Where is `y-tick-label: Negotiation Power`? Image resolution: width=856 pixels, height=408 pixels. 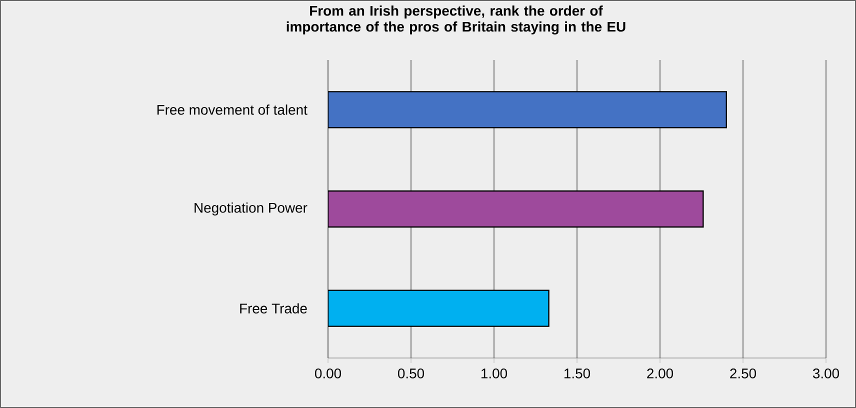
y-tick-label: Negotiation Power is located at coordinates (251, 209).